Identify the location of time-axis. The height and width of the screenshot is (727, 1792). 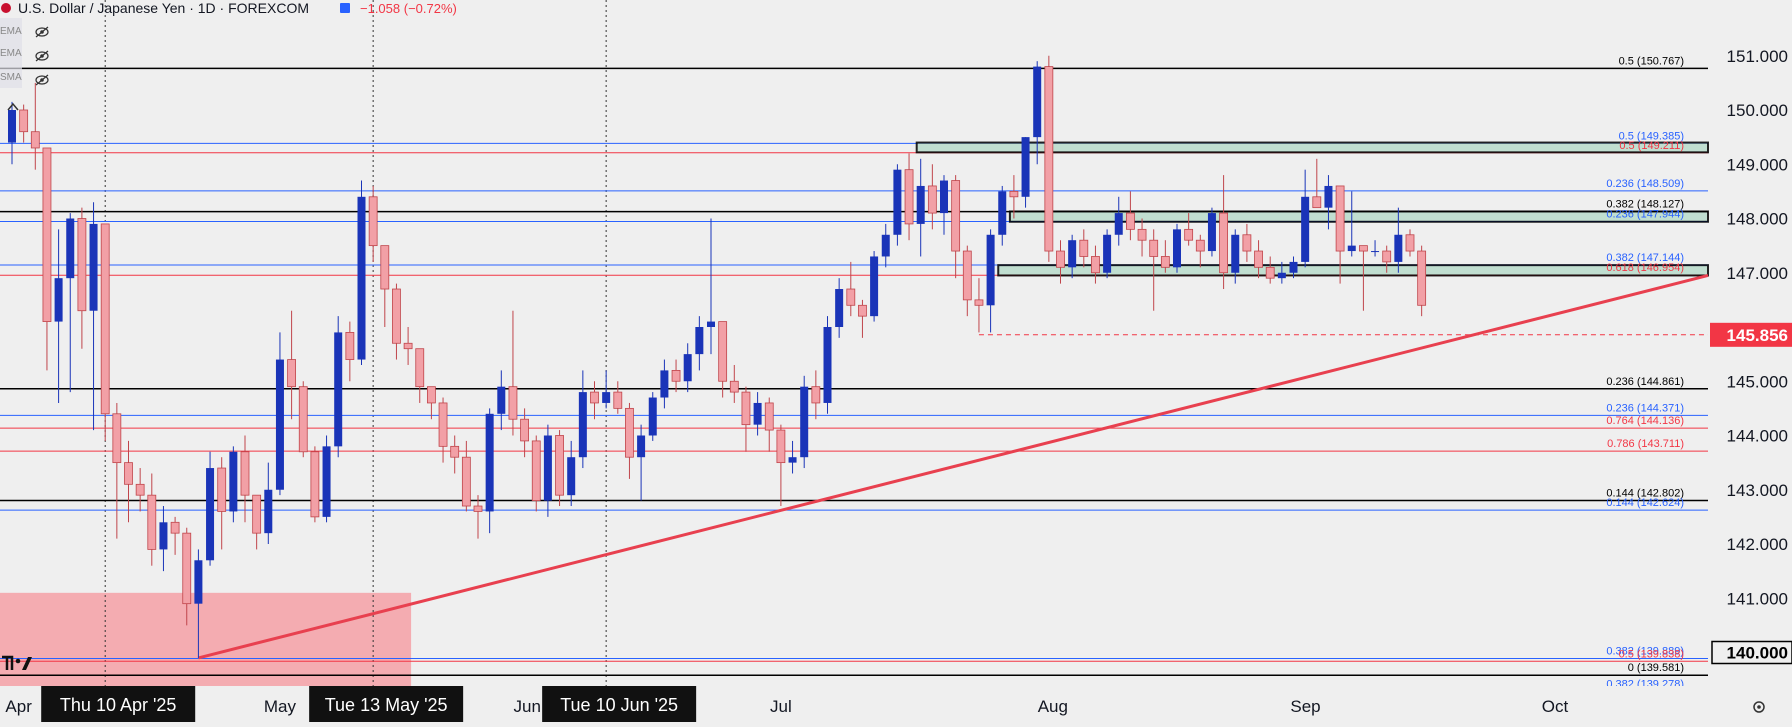
(896, 704).